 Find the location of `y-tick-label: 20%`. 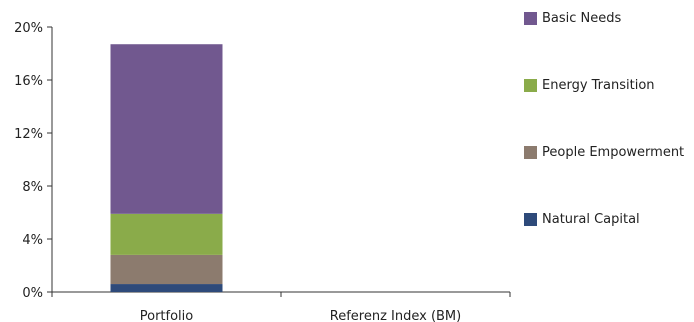

y-tick-label: 20% is located at coordinates (28, 28).